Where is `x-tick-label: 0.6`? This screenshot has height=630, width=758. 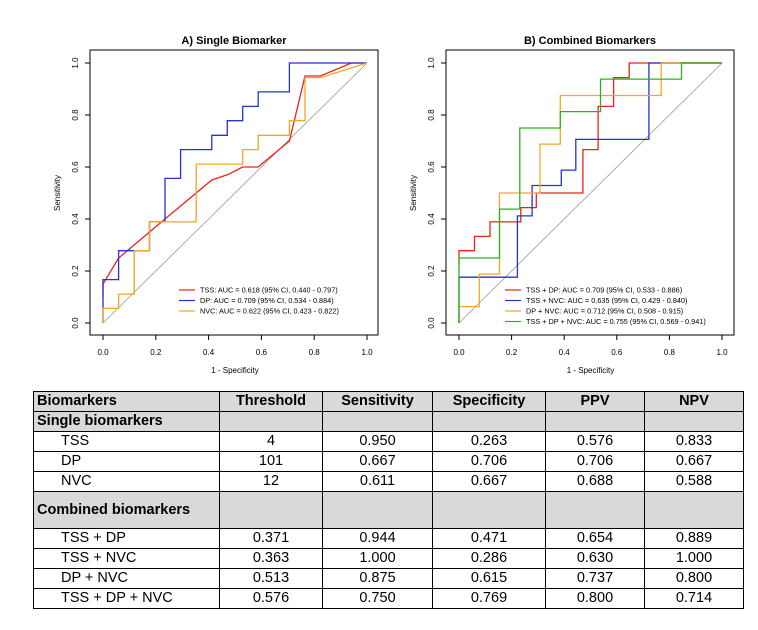
x-tick-label: 0.6 is located at coordinates (262, 352).